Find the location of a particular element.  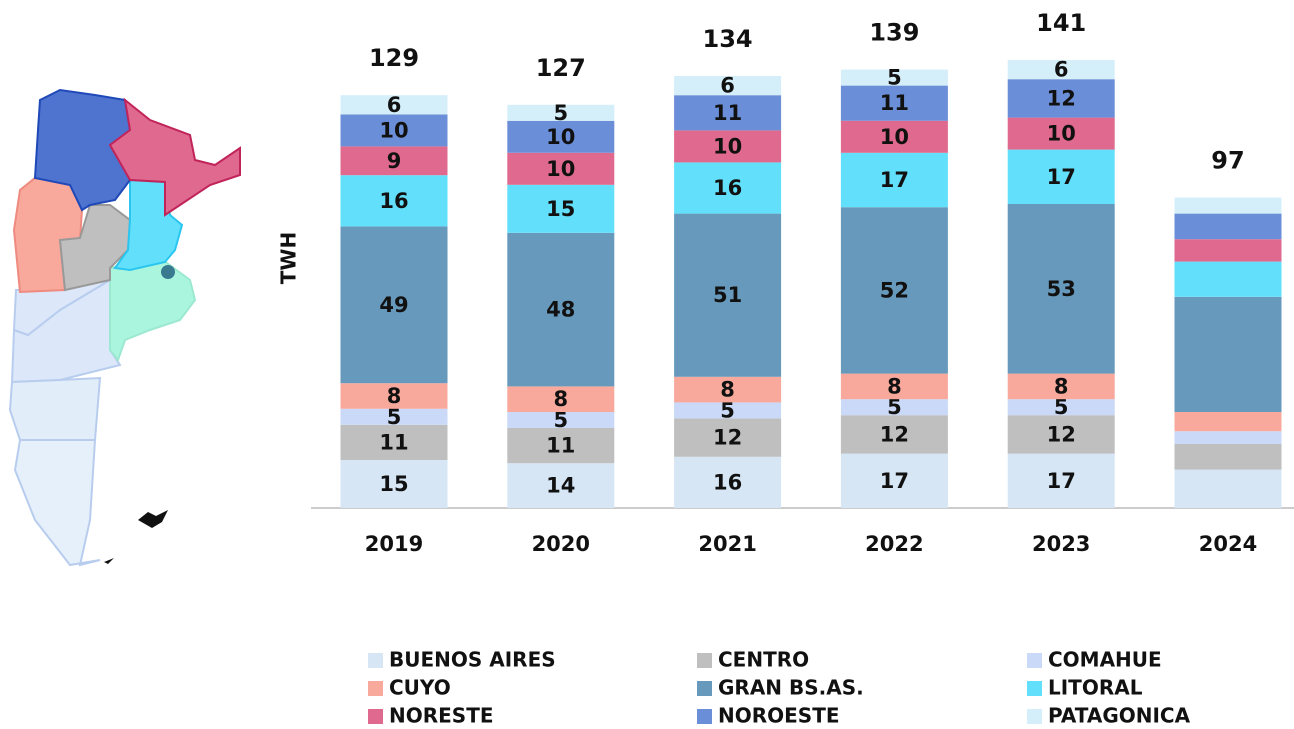

y-axis-label: TWH is located at coordinates (289, 258).